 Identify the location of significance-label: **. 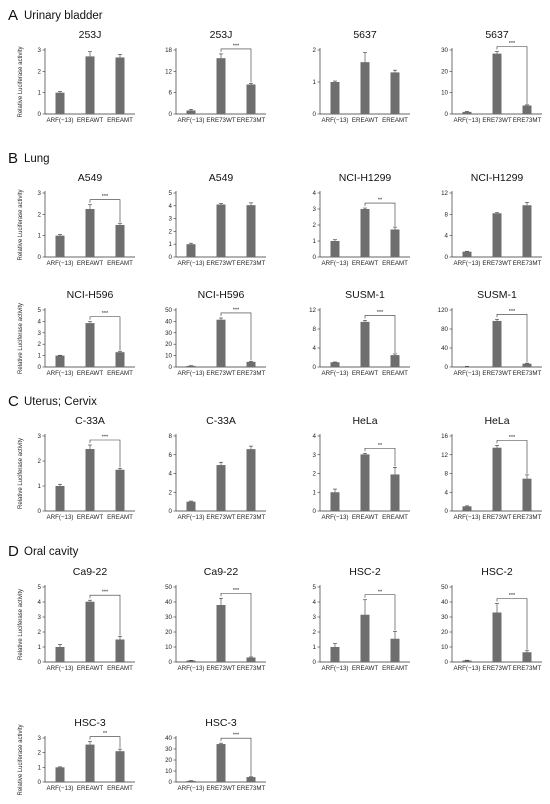
(380, 592).